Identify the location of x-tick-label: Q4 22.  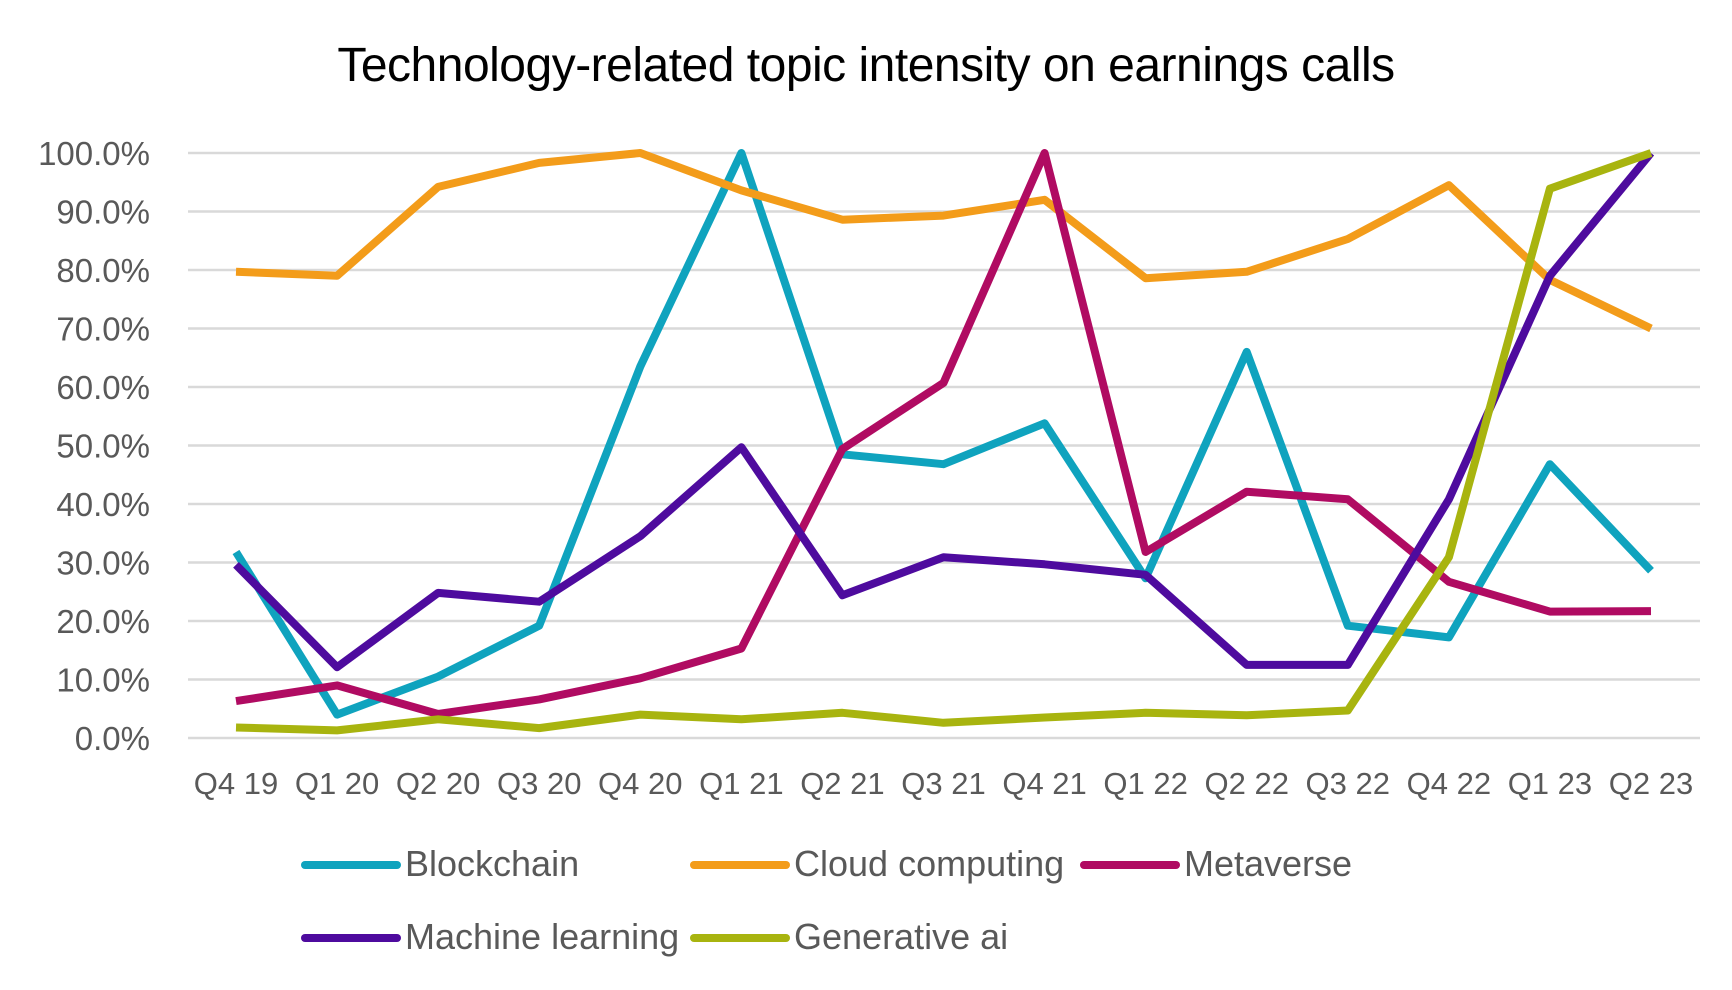
(1449, 783).